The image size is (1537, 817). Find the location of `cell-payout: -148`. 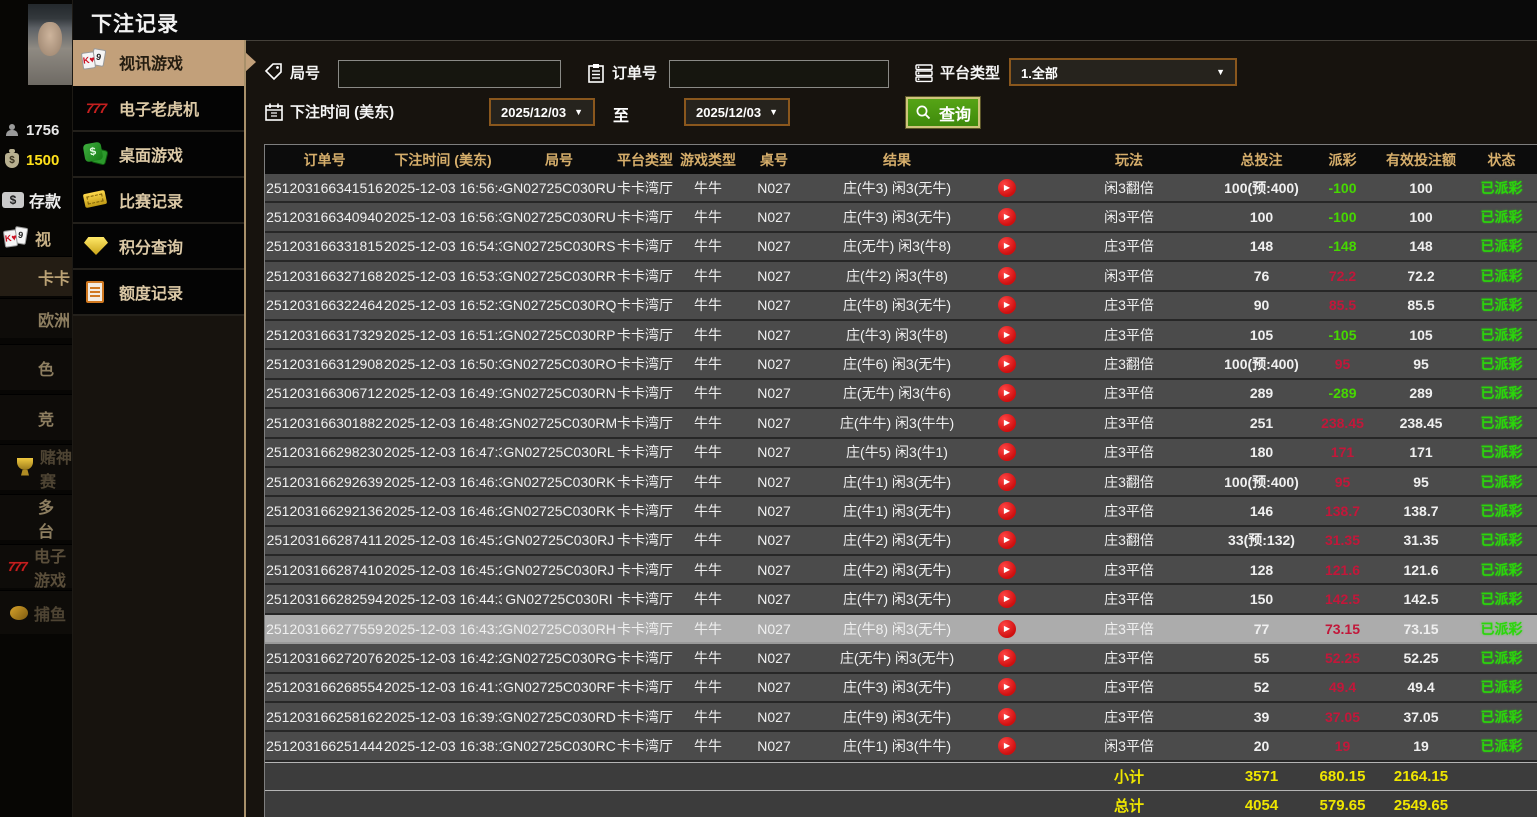

cell-payout: -148 is located at coordinates (1342, 246).